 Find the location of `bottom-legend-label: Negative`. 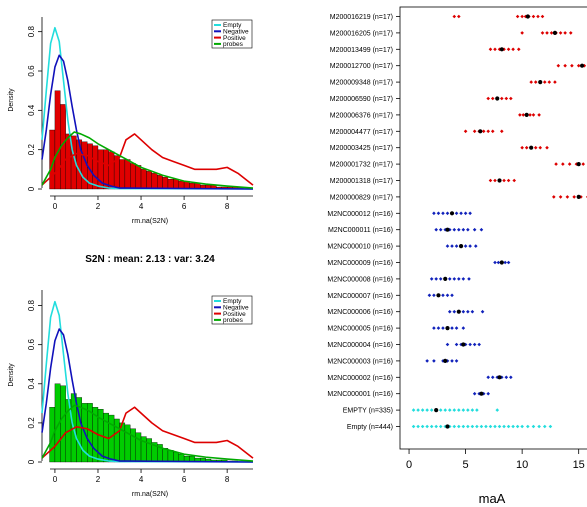

bottom-legend-label: Negative is located at coordinates (236, 308).